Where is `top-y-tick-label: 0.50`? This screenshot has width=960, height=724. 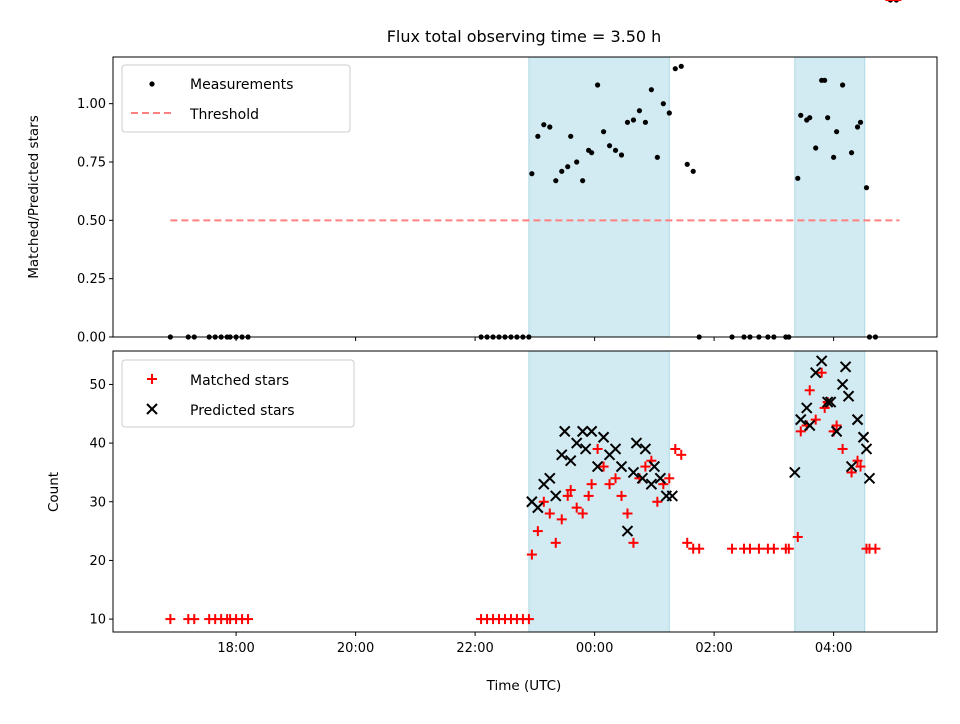 top-y-tick-label: 0.50 is located at coordinates (91, 221).